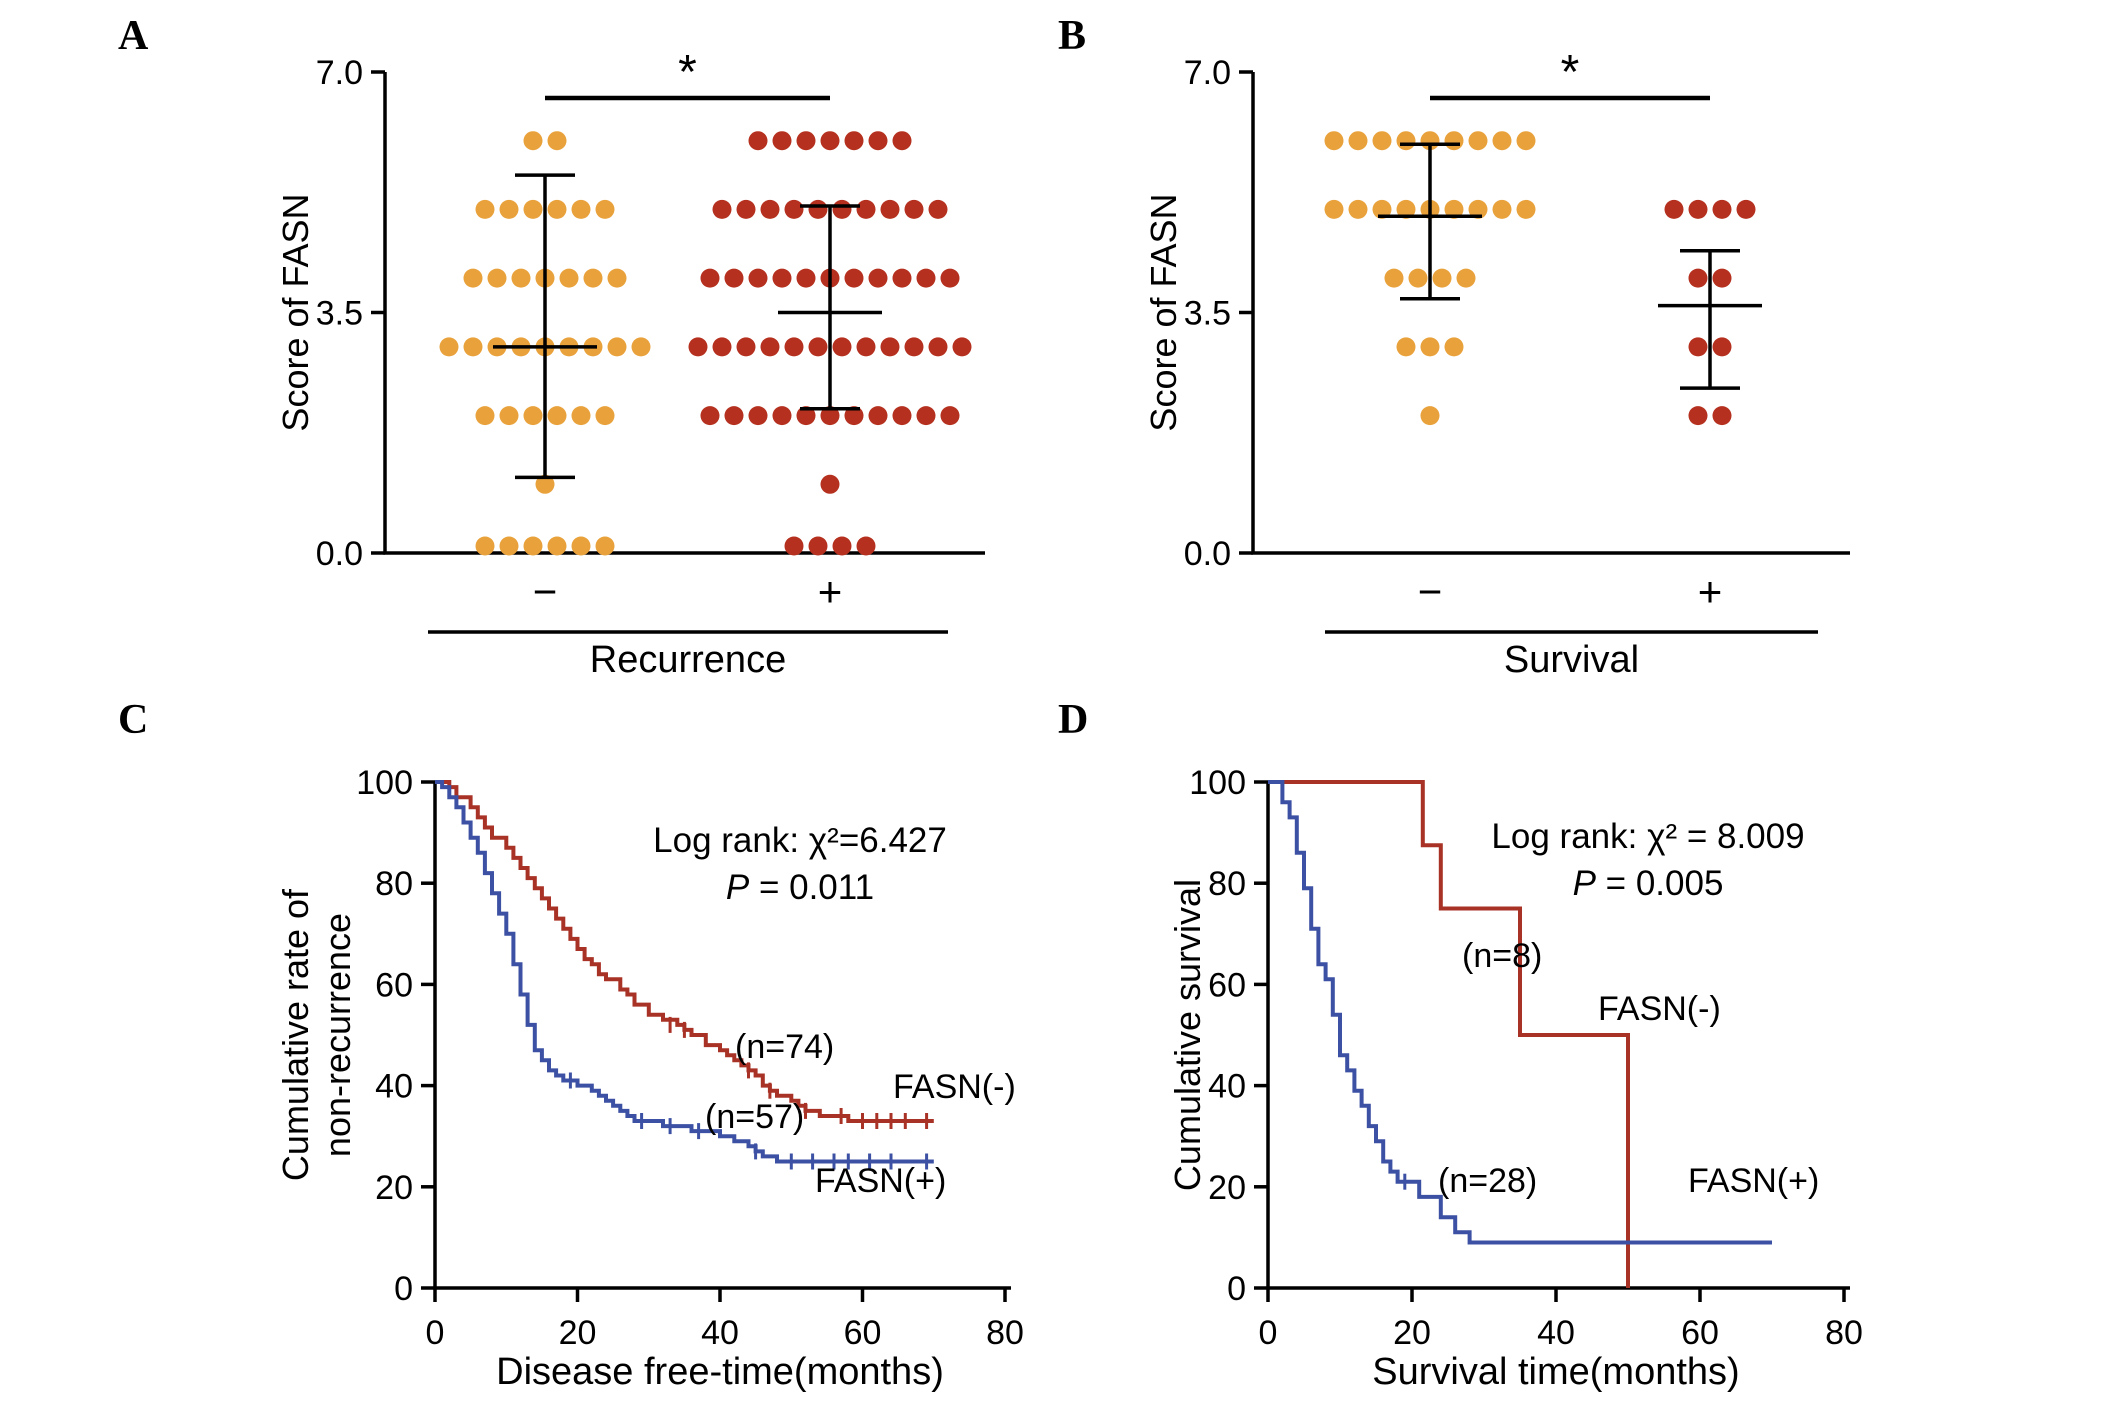 The height and width of the screenshot is (1415, 2126). What do you see at coordinates (133, 720) in the screenshot?
I see `panel-letter-c: C` at bounding box center [133, 720].